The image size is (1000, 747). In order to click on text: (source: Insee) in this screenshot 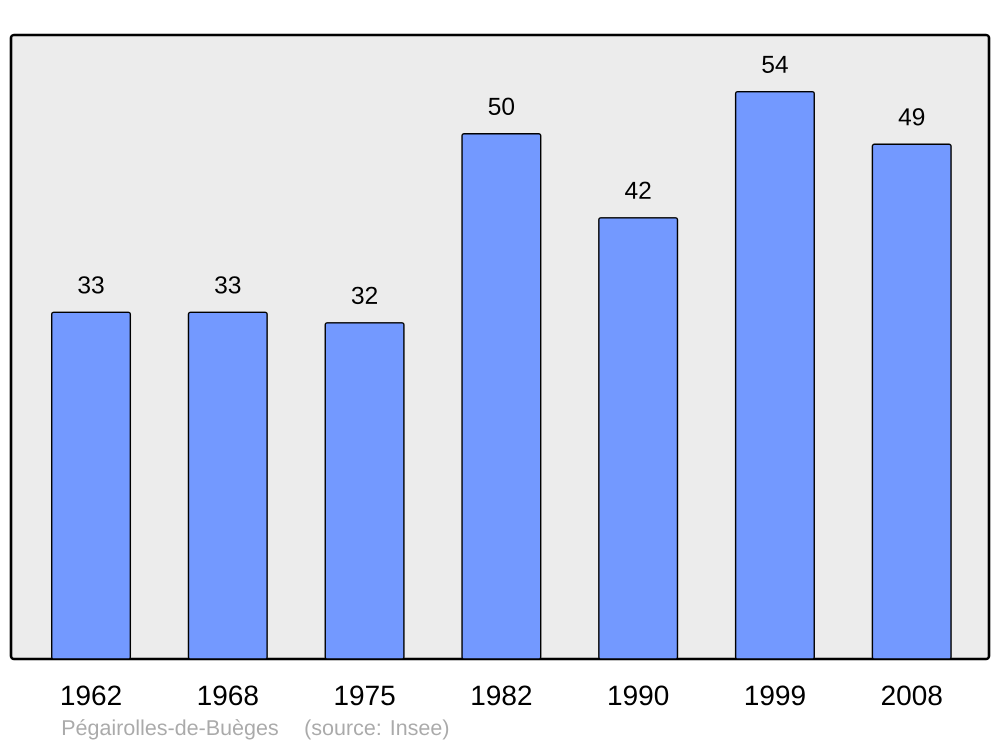, I will do `click(376, 729)`.